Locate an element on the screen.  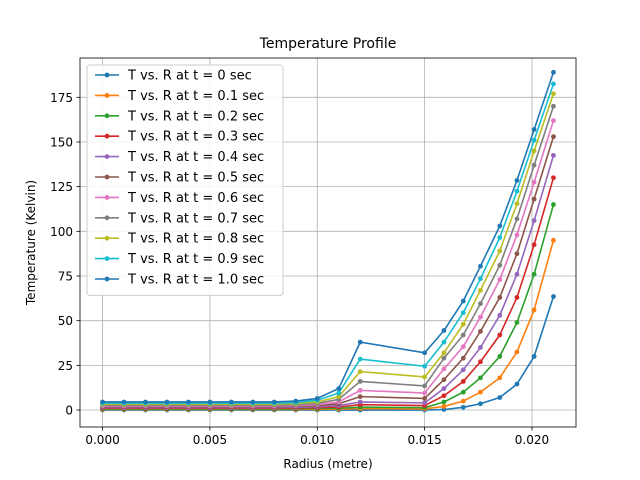
legend-entry: T vs. R at t = 0.5 sec is located at coordinates (179, 178).